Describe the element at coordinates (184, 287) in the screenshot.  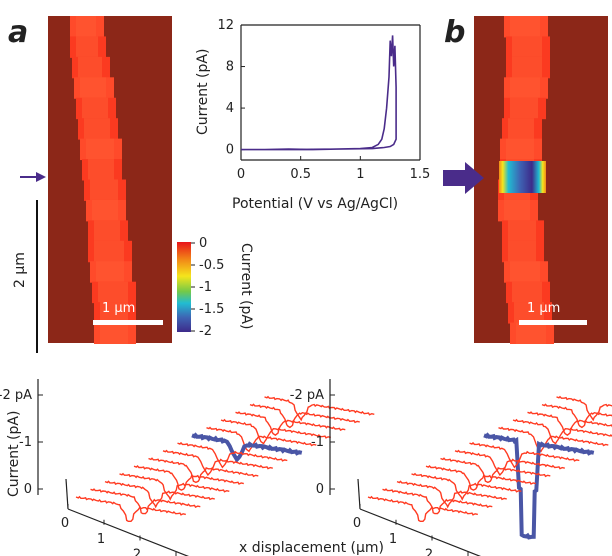
I see `colorbar` at that location.